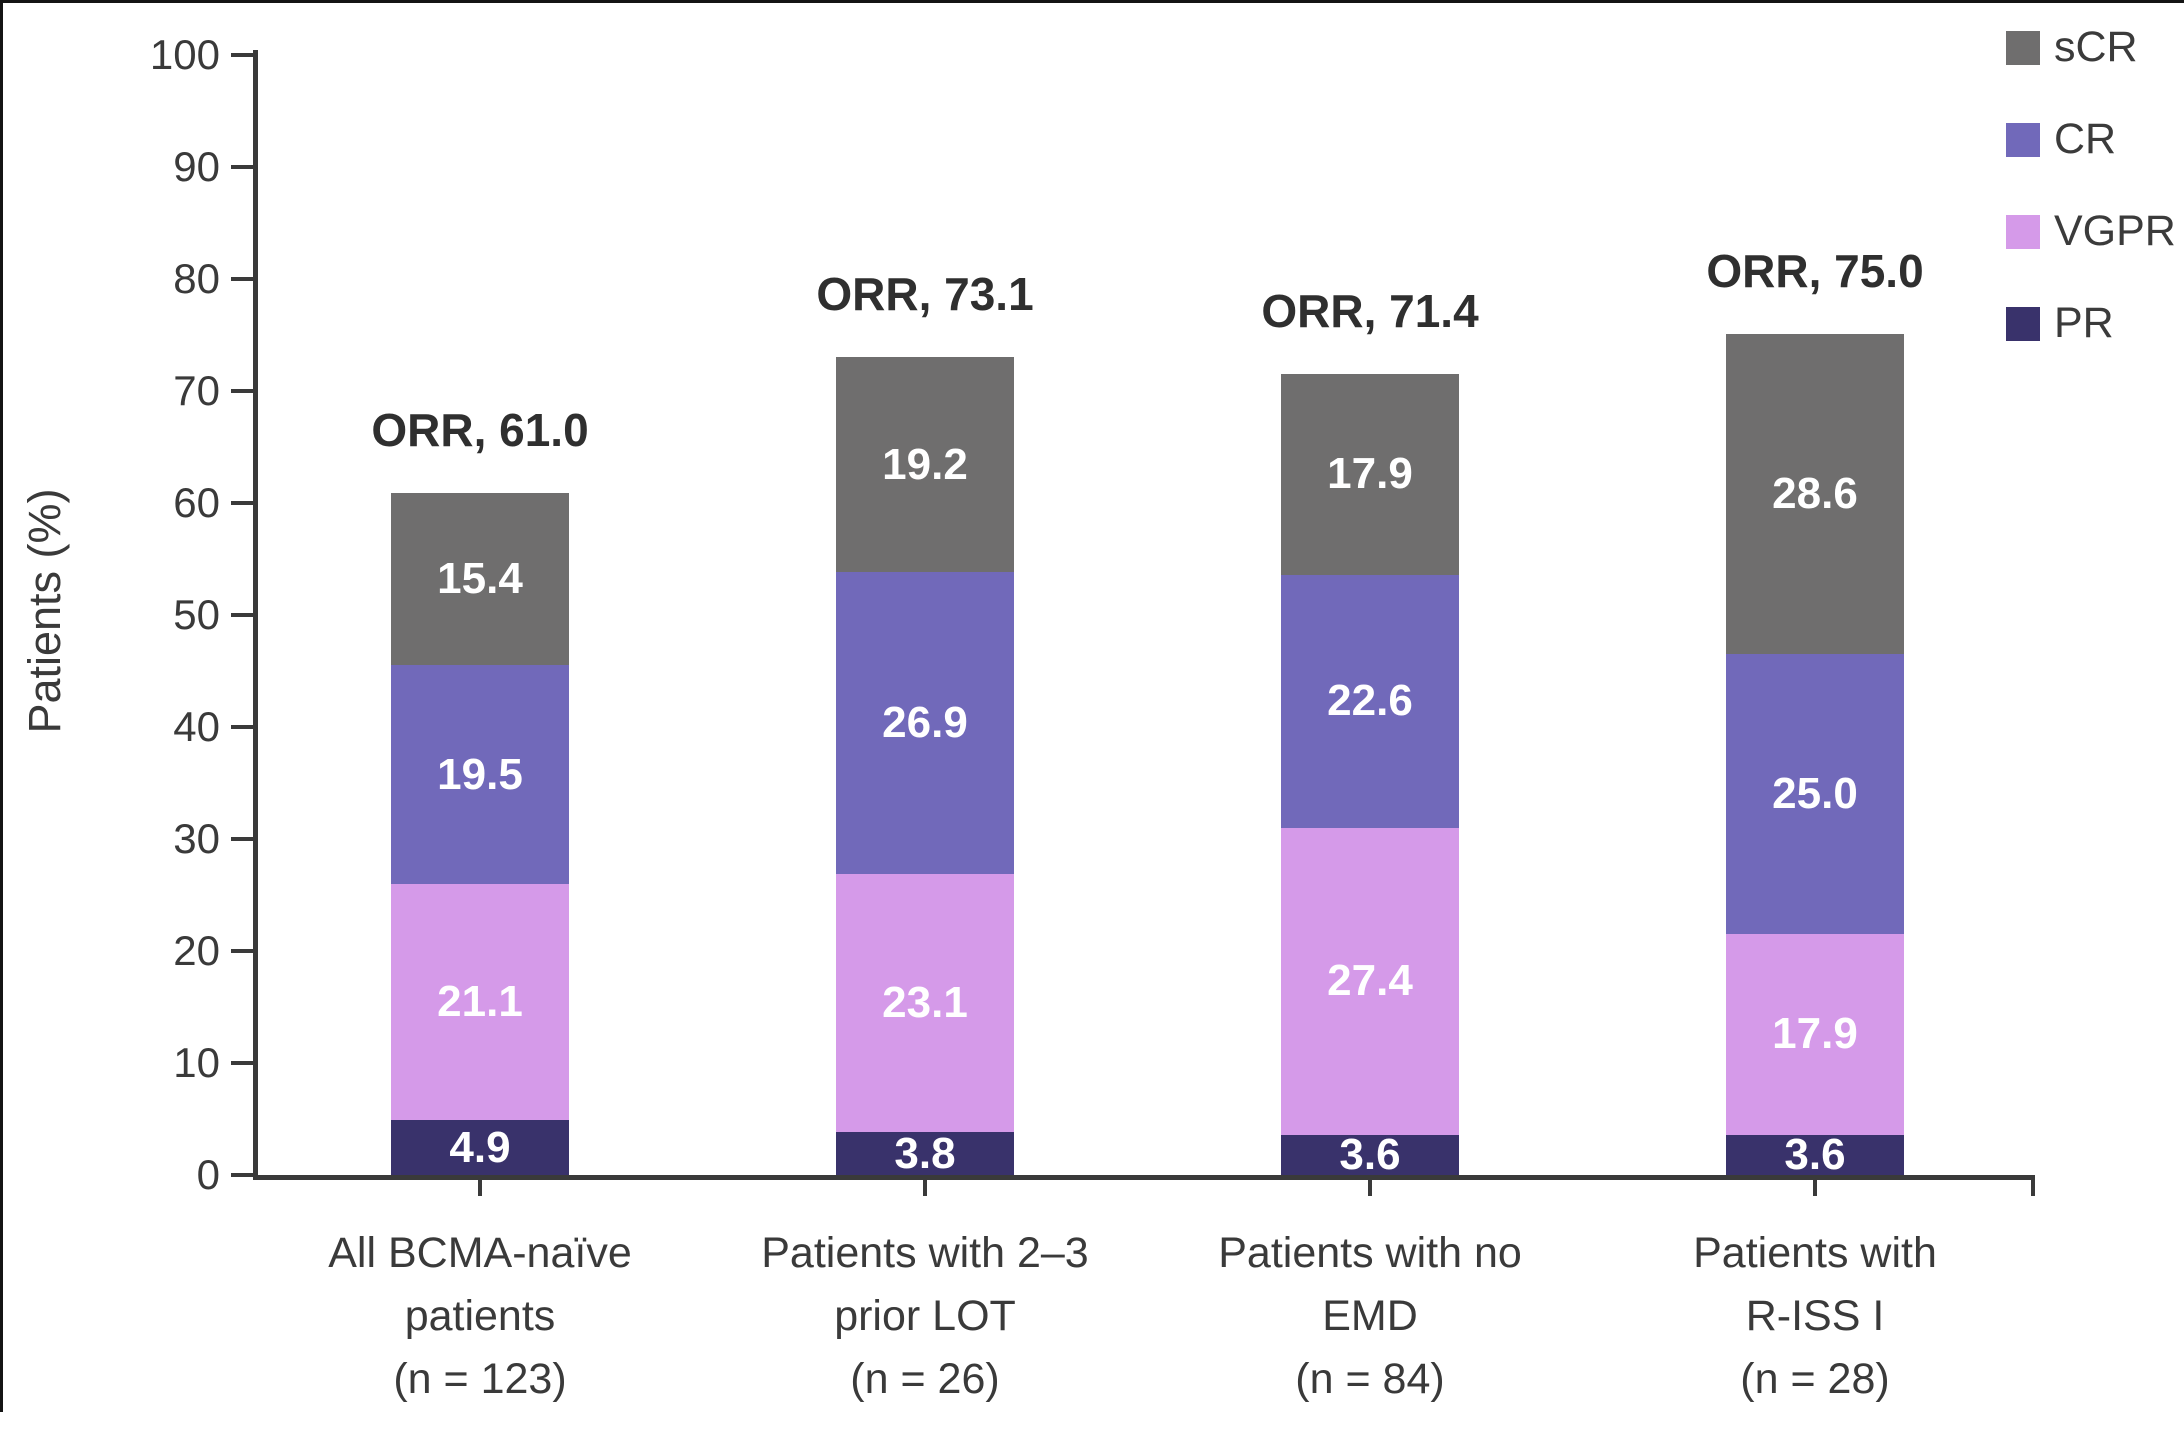 The image size is (2184, 1429). I want to click on x-category-label-line: EMD, so click(1370, 1316).